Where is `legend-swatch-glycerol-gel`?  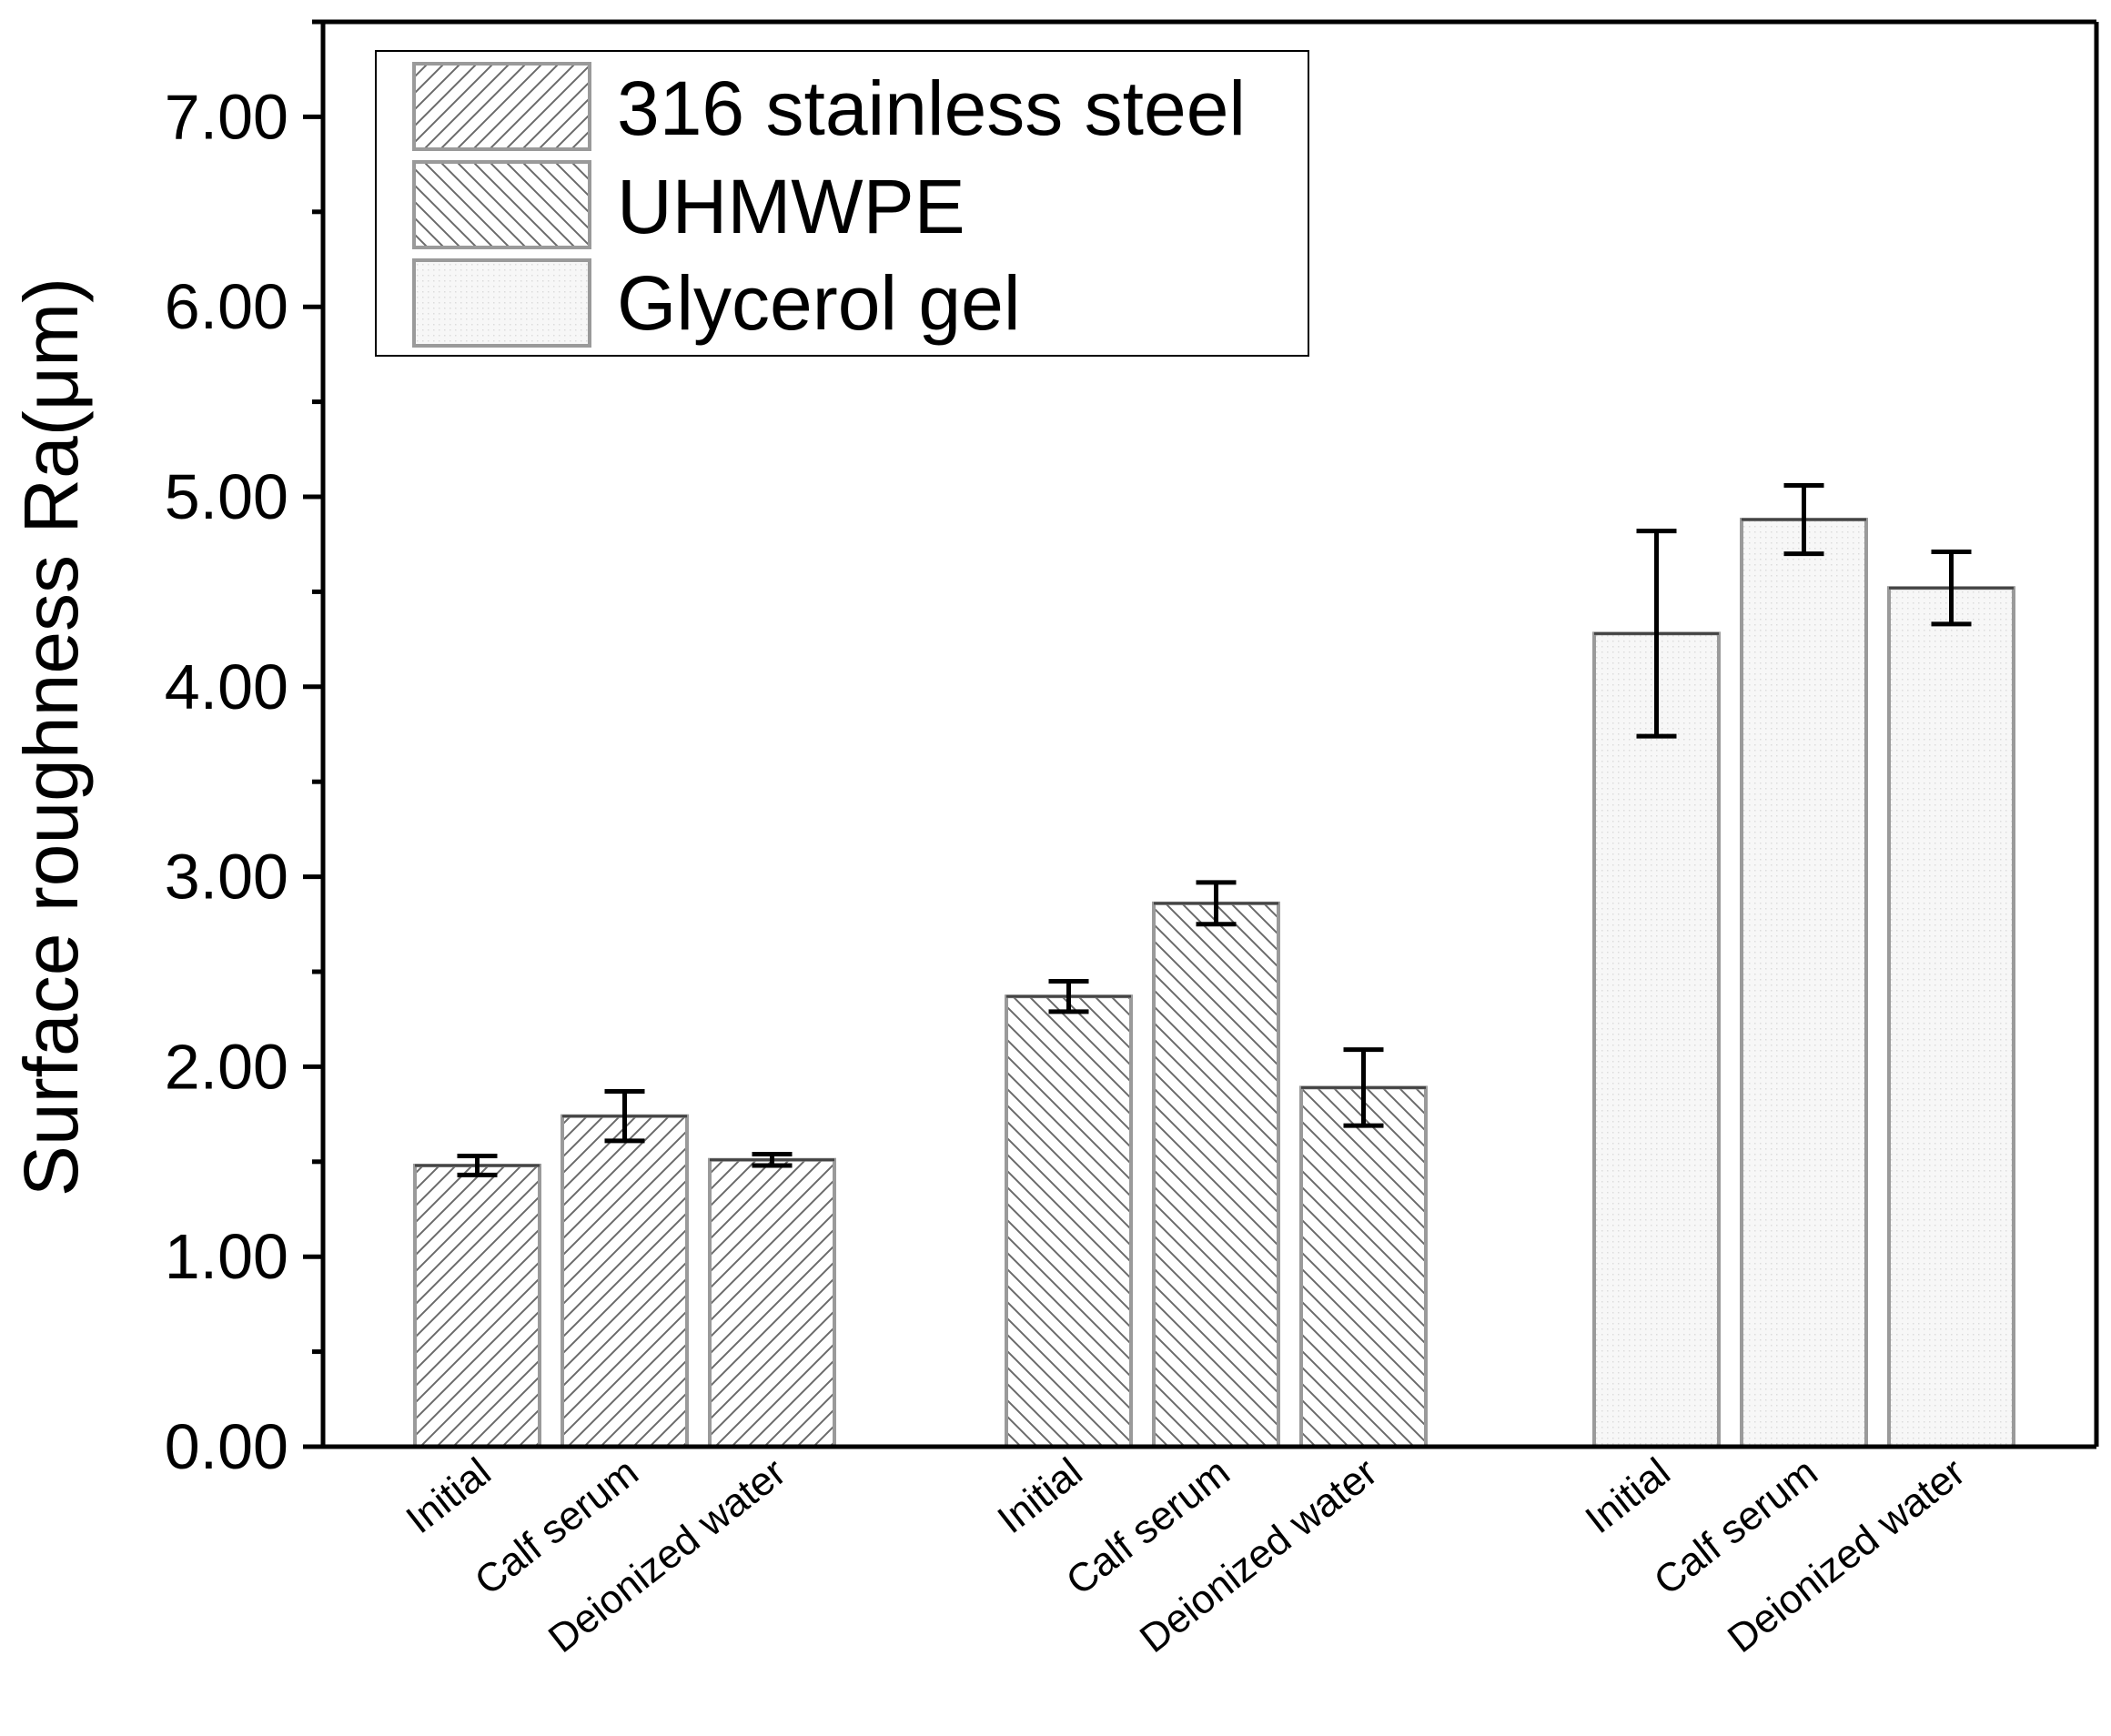
legend-swatch-glycerol-gel is located at coordinates (501, 303).